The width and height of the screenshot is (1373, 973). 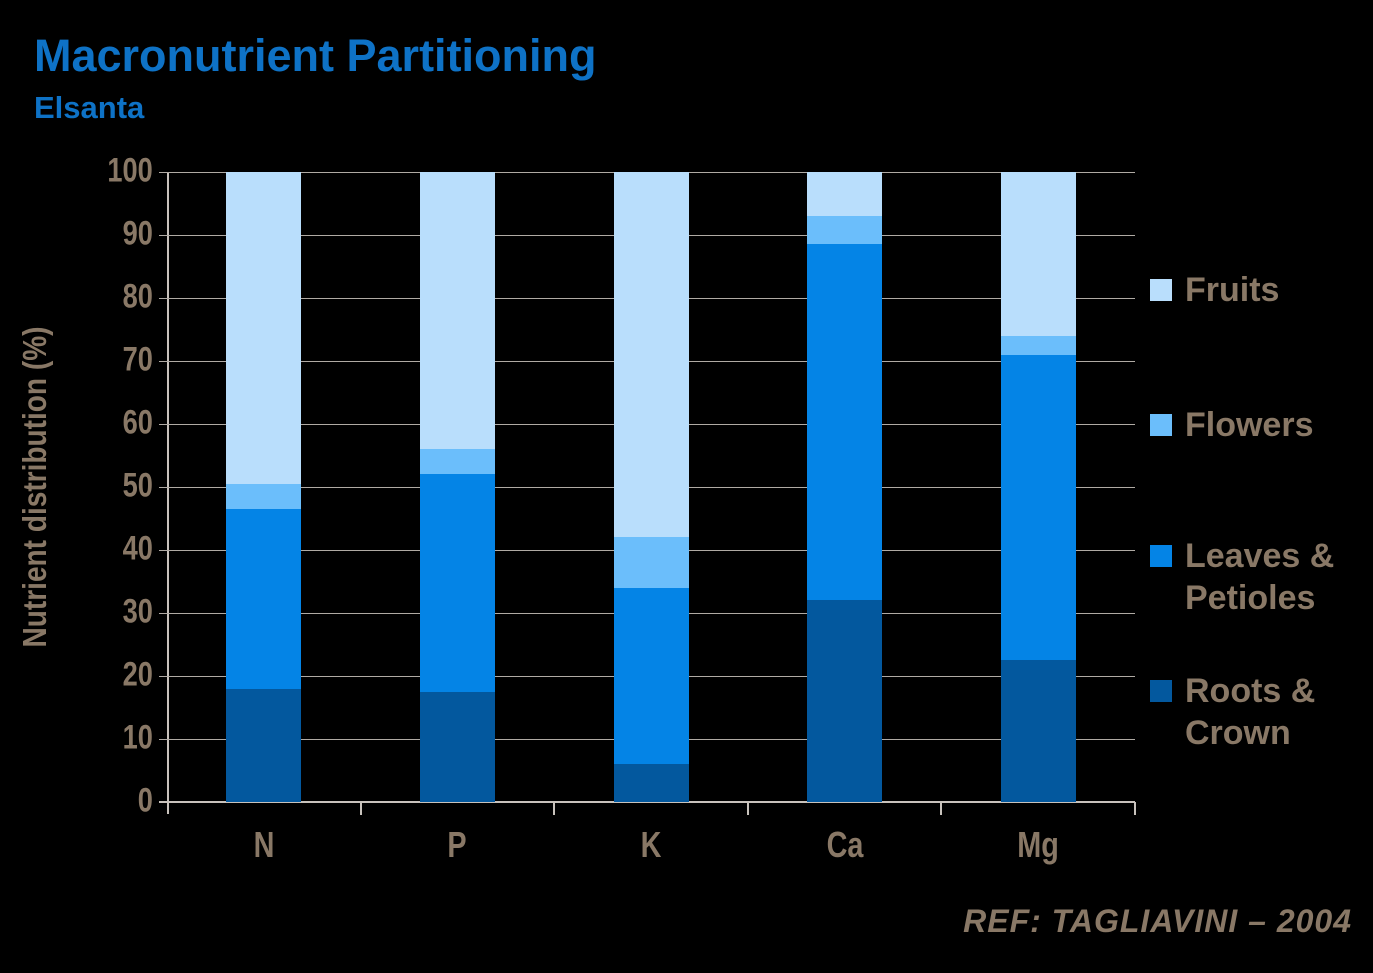 What do you see at coordinates (457, 583) in the screenshot?
I see `bar-p-segment-leaves-petioles` at bounding box center [457, 583].